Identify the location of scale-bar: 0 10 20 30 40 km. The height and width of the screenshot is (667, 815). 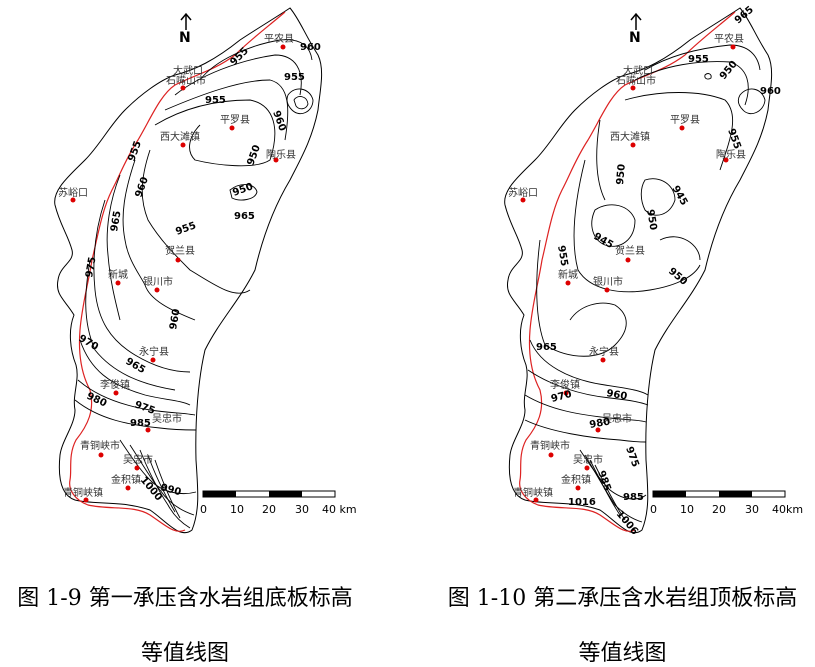
(278, 503).